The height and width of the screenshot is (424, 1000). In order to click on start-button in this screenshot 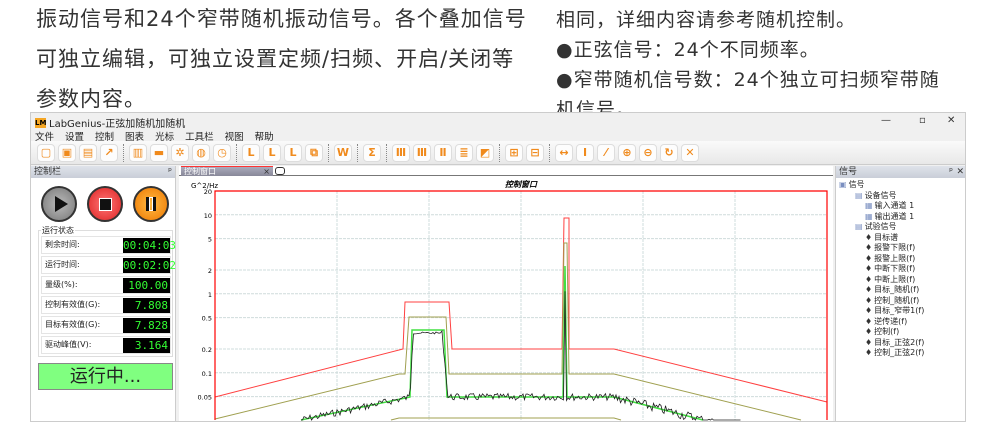, I will do `click(59, 204)`.